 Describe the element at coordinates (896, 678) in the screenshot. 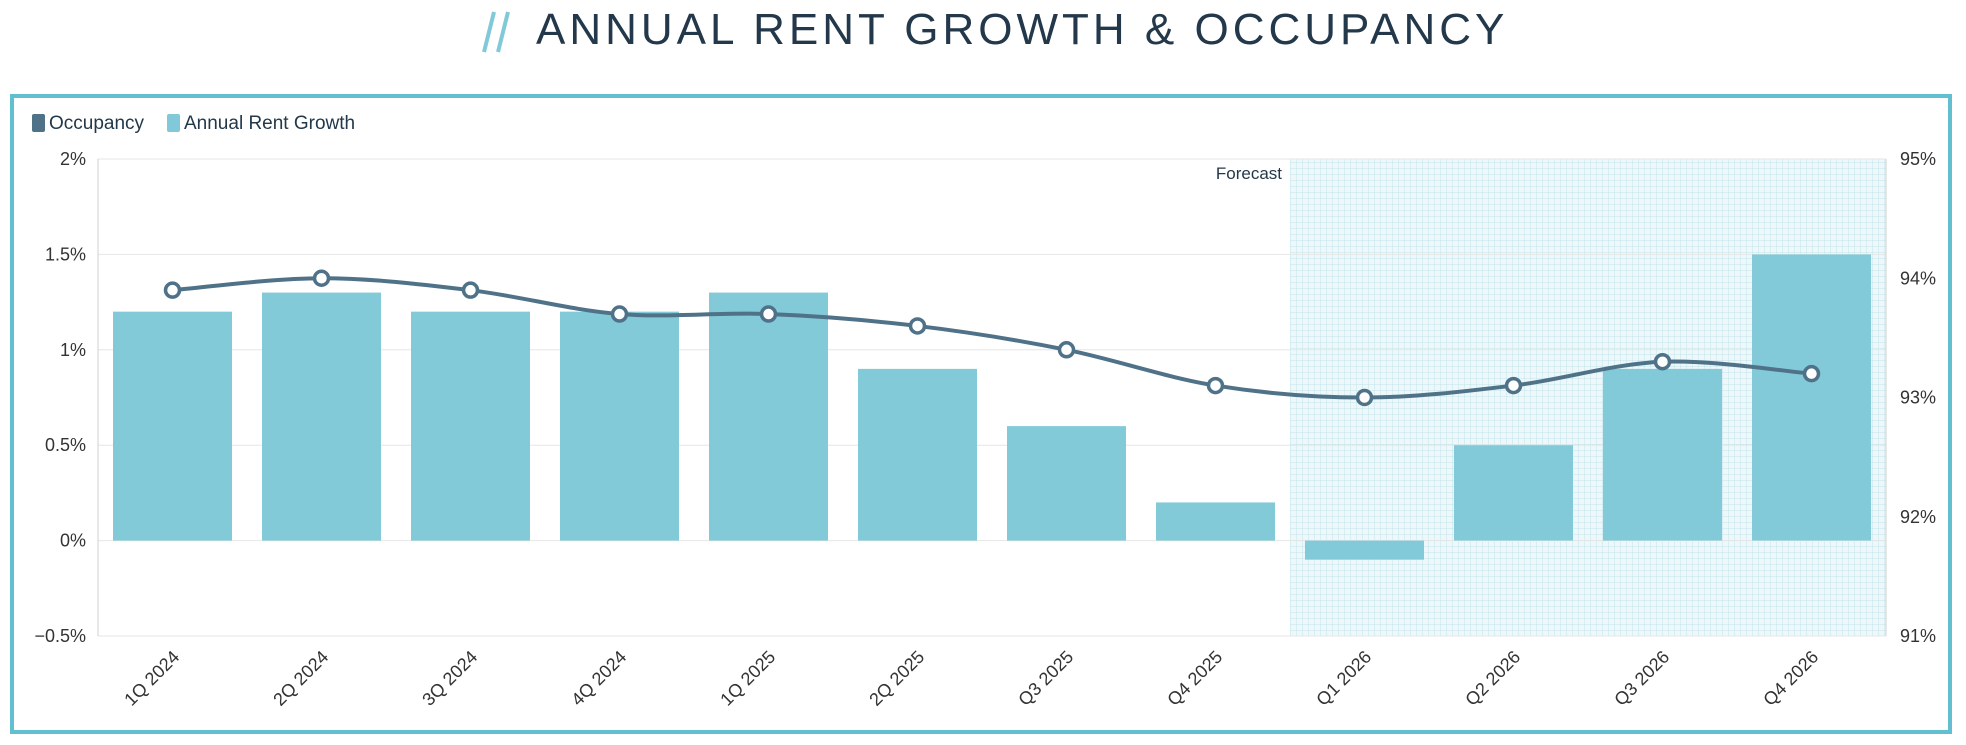

I see `x-tick-label: 2Q 2025` at that location.